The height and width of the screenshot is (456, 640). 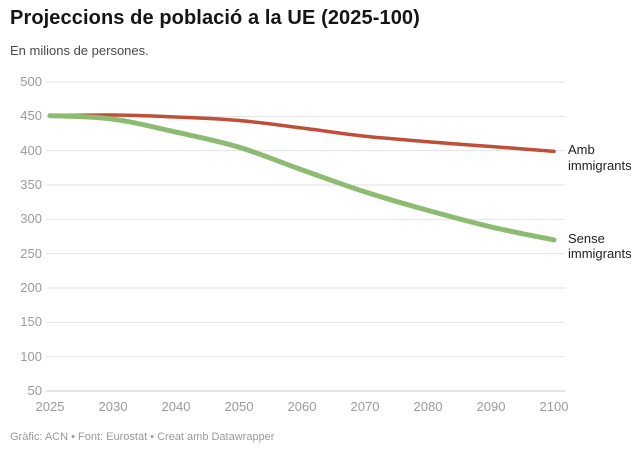 What do you see at coordinates (113, 406) in the screenshot?
I see `x-axis-tick-label: 2030` at bounding box center [113, 406].